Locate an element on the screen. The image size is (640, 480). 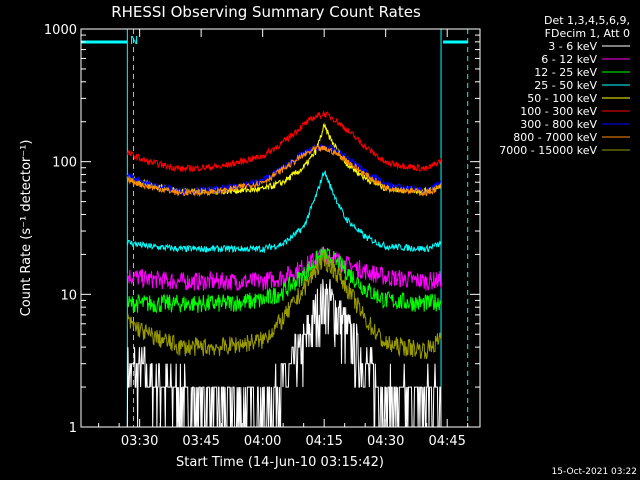
x-axis-label: Start Time (14-Jun-10 03:15:42) is located at coordinates (280, 462).